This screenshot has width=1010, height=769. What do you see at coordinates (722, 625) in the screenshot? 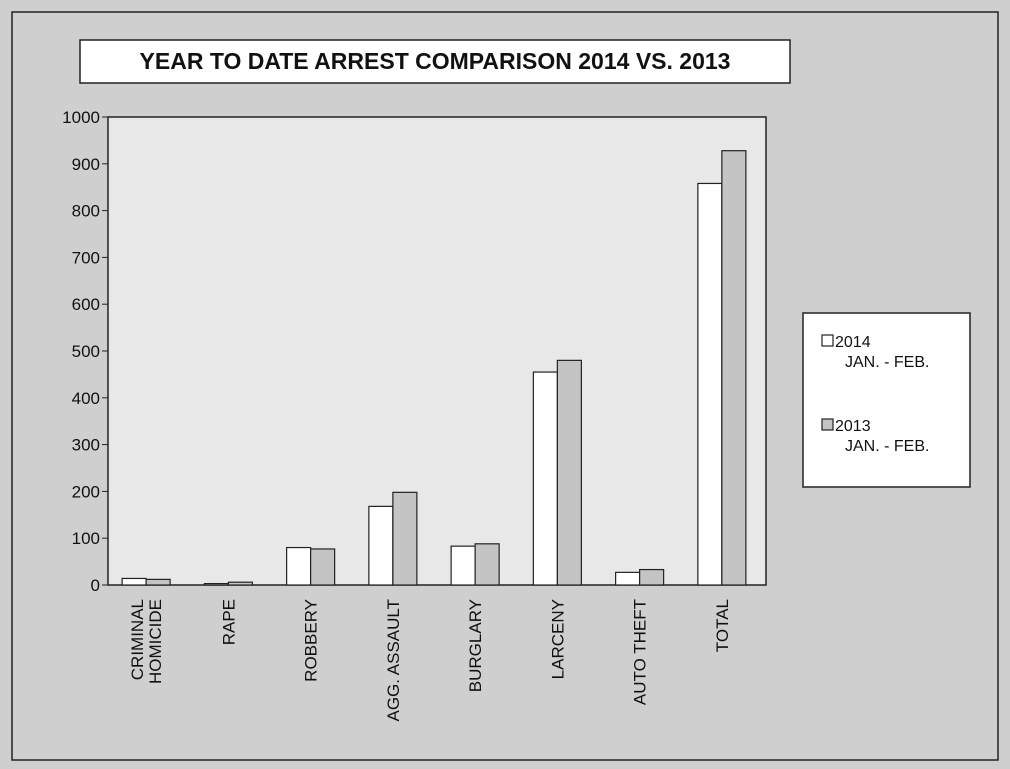
I see `x-tick-label: TOTAL` at bounding box center [722, 625].